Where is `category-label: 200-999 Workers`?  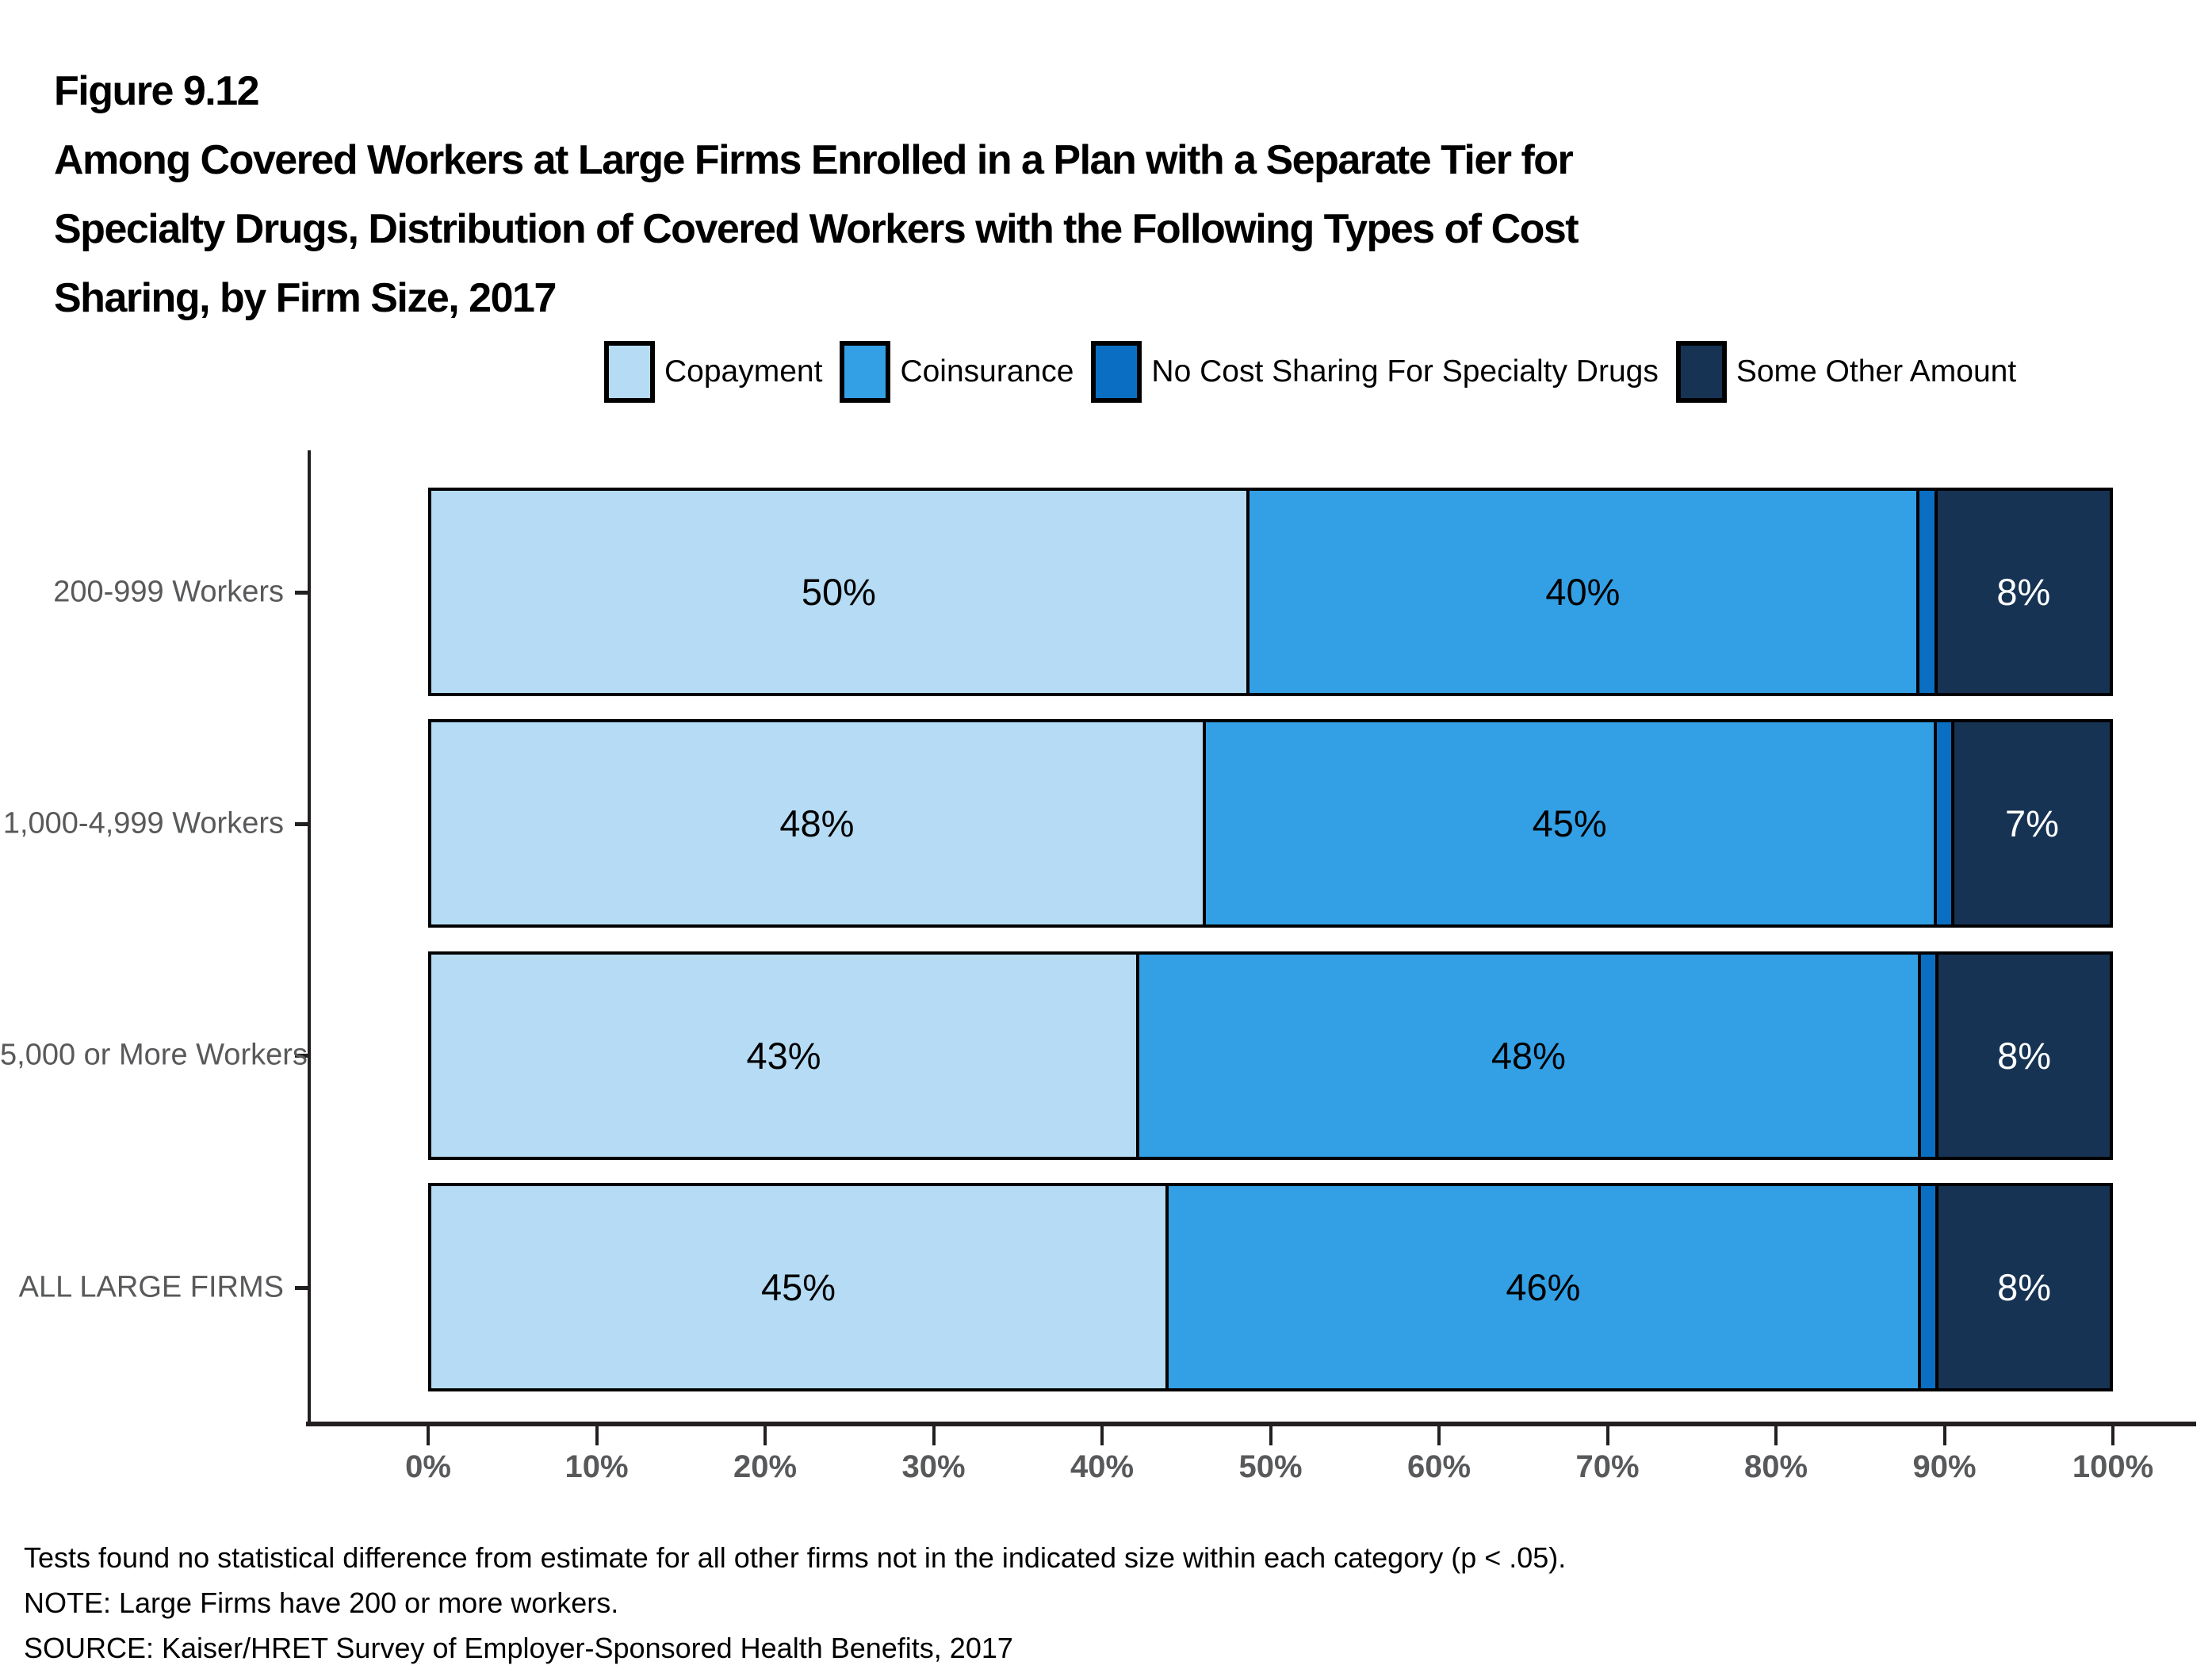
category-label: 200-999 Workers is located at coordinates (168, 591).